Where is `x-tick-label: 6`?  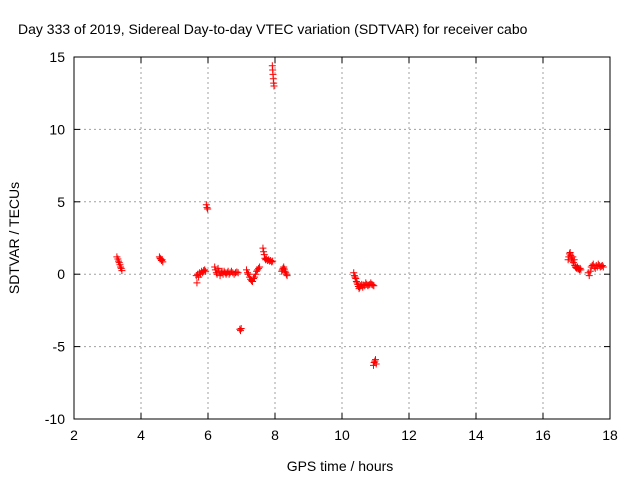 x-tick-label: 6 is located at coordinates (208, 435).